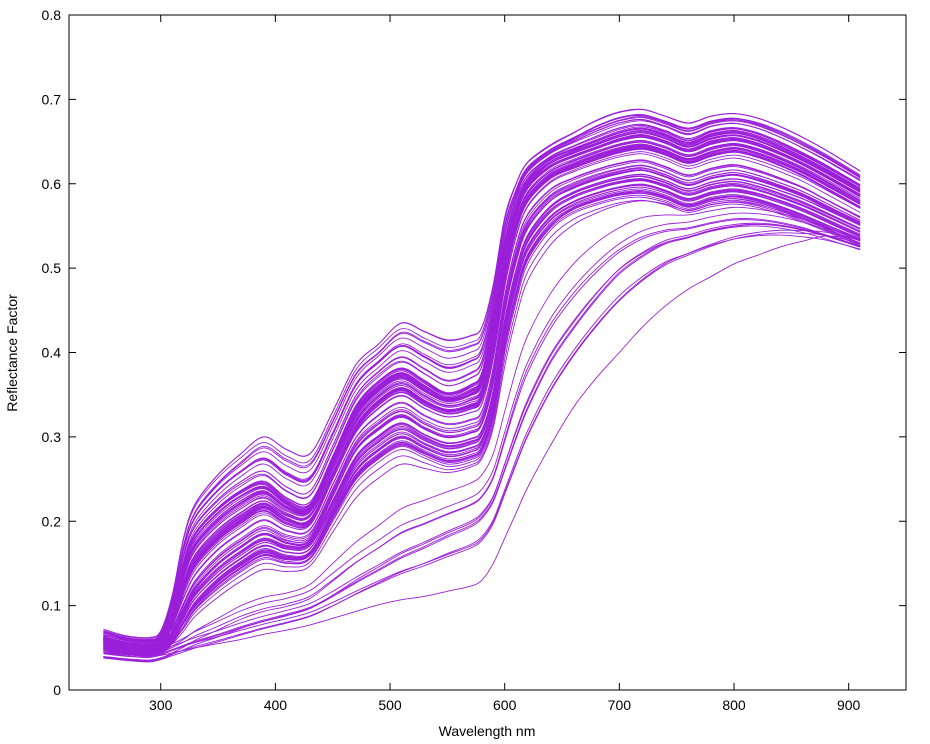  Describe the element at coordinates (52, 15) in the screenshot. I see `y-tick-label: 0.8` at that location.